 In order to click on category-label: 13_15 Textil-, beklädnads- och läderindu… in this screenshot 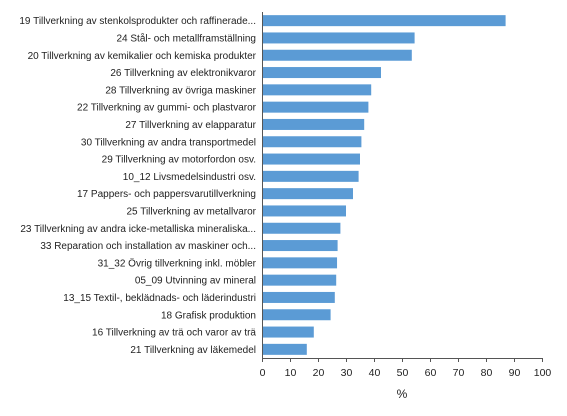, I will do `click(159, 298)`.